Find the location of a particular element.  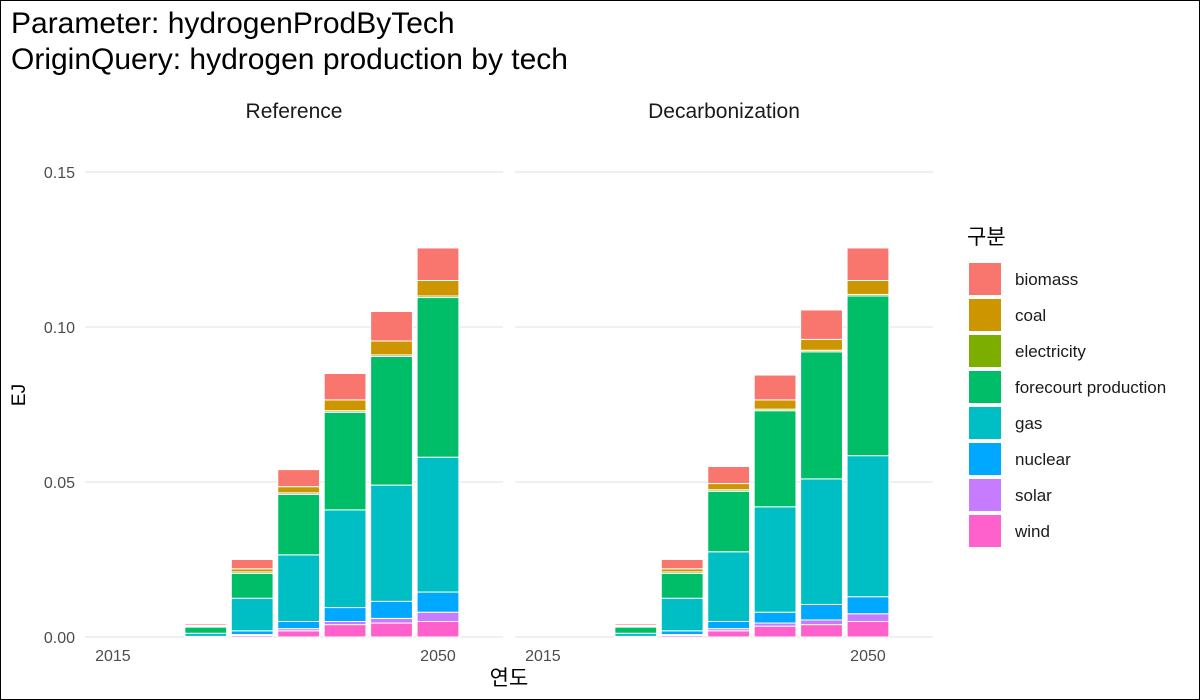

x-tick-label: 2050 is located at coordinates (868, 656).